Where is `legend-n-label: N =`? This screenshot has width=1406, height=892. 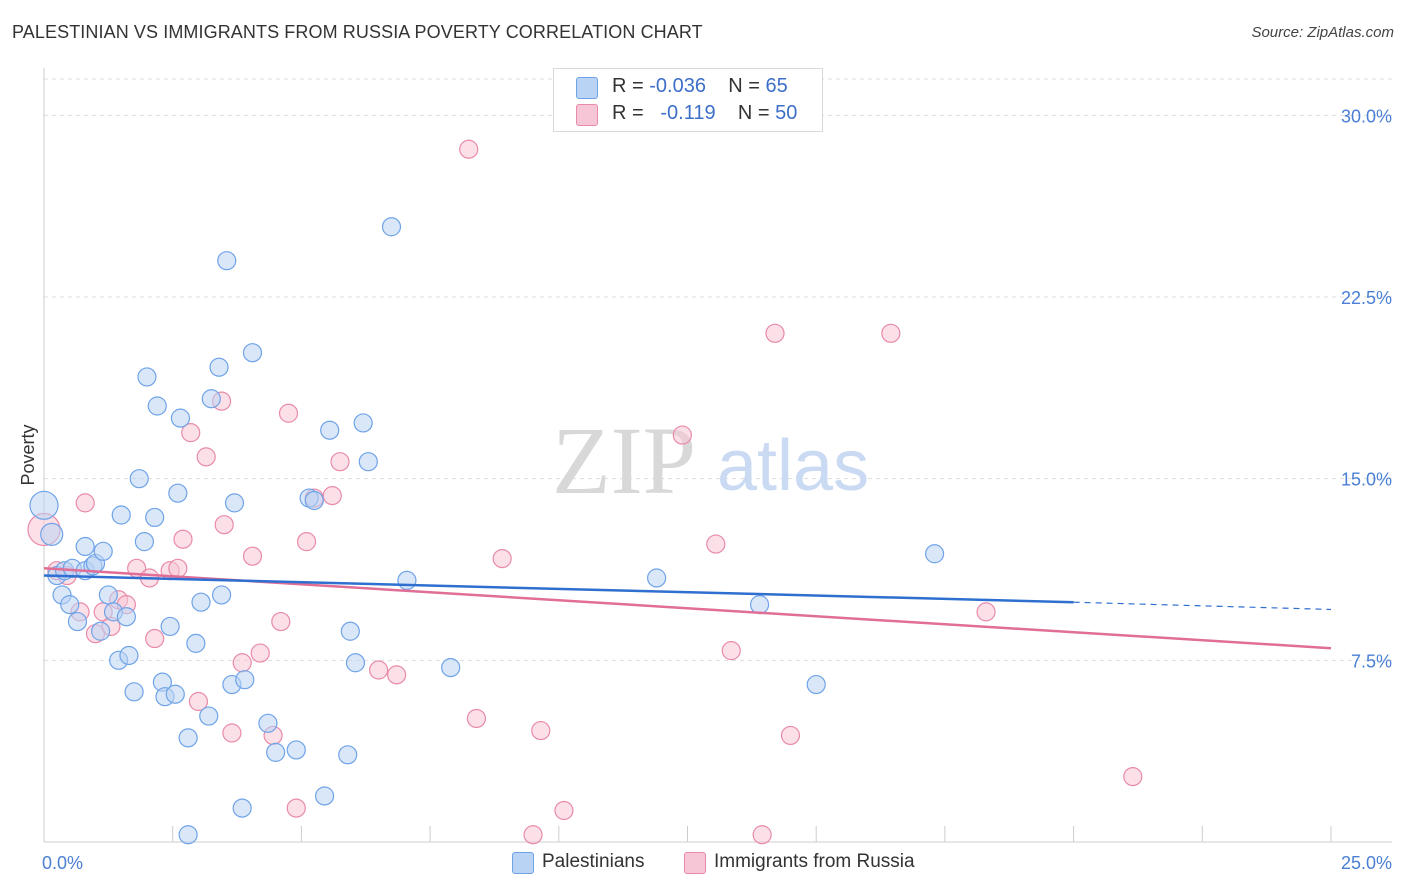 legend-n-label: N = is located at coordinates (756, 113).